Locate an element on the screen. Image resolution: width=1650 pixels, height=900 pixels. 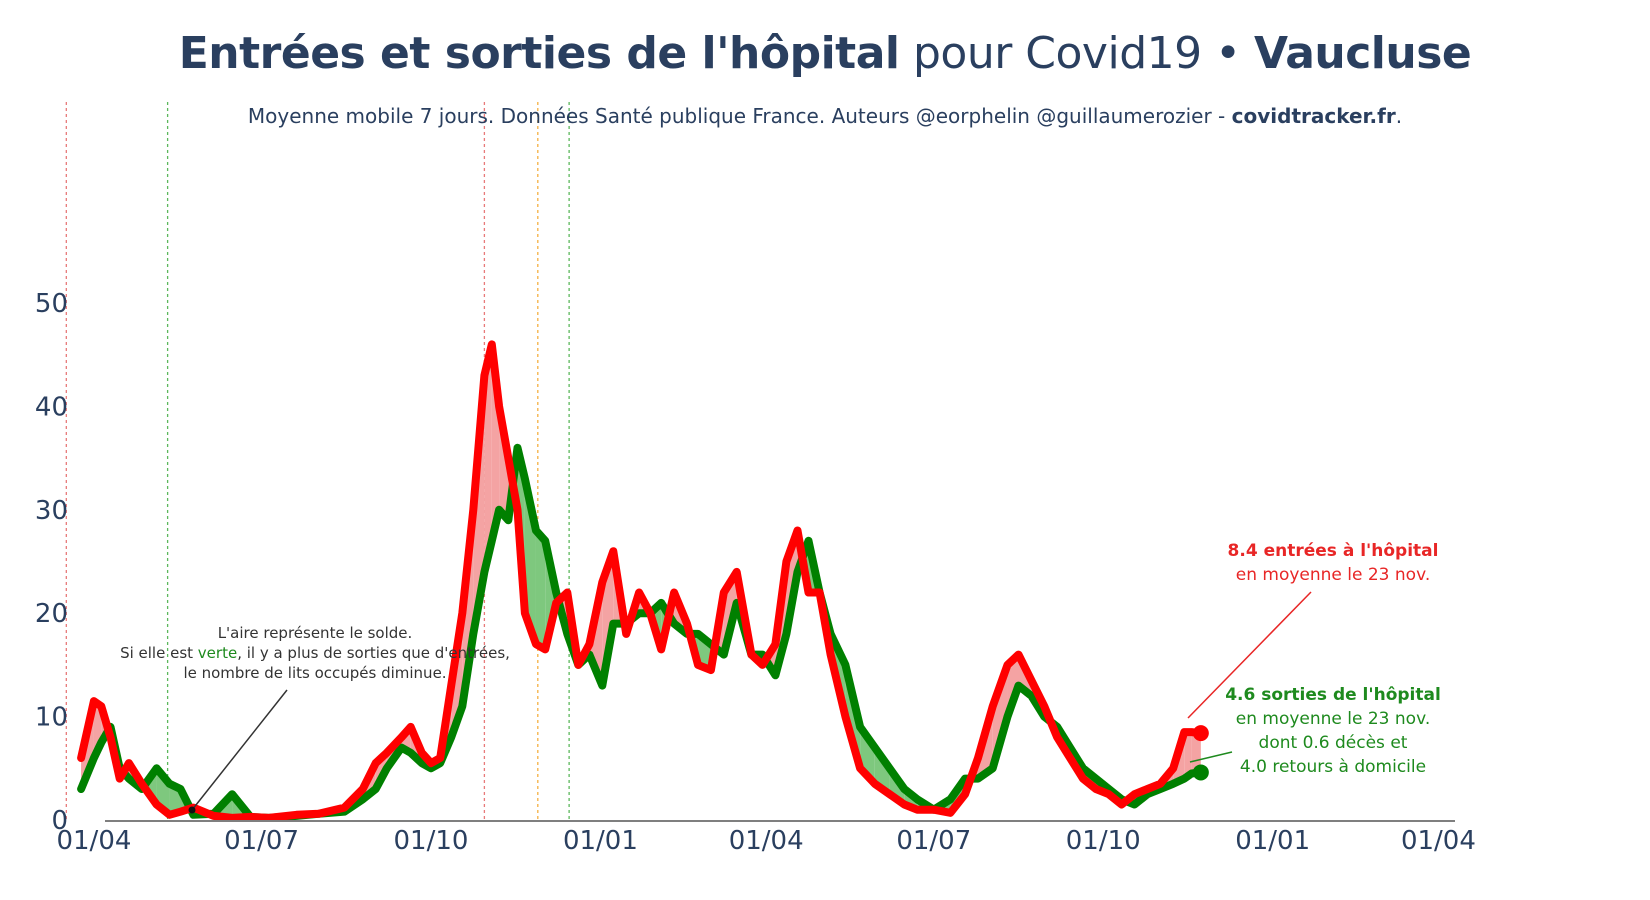
sorties-annotation-sub1: en moyenne le 23 nov. is located at coordinates (1333, 719).